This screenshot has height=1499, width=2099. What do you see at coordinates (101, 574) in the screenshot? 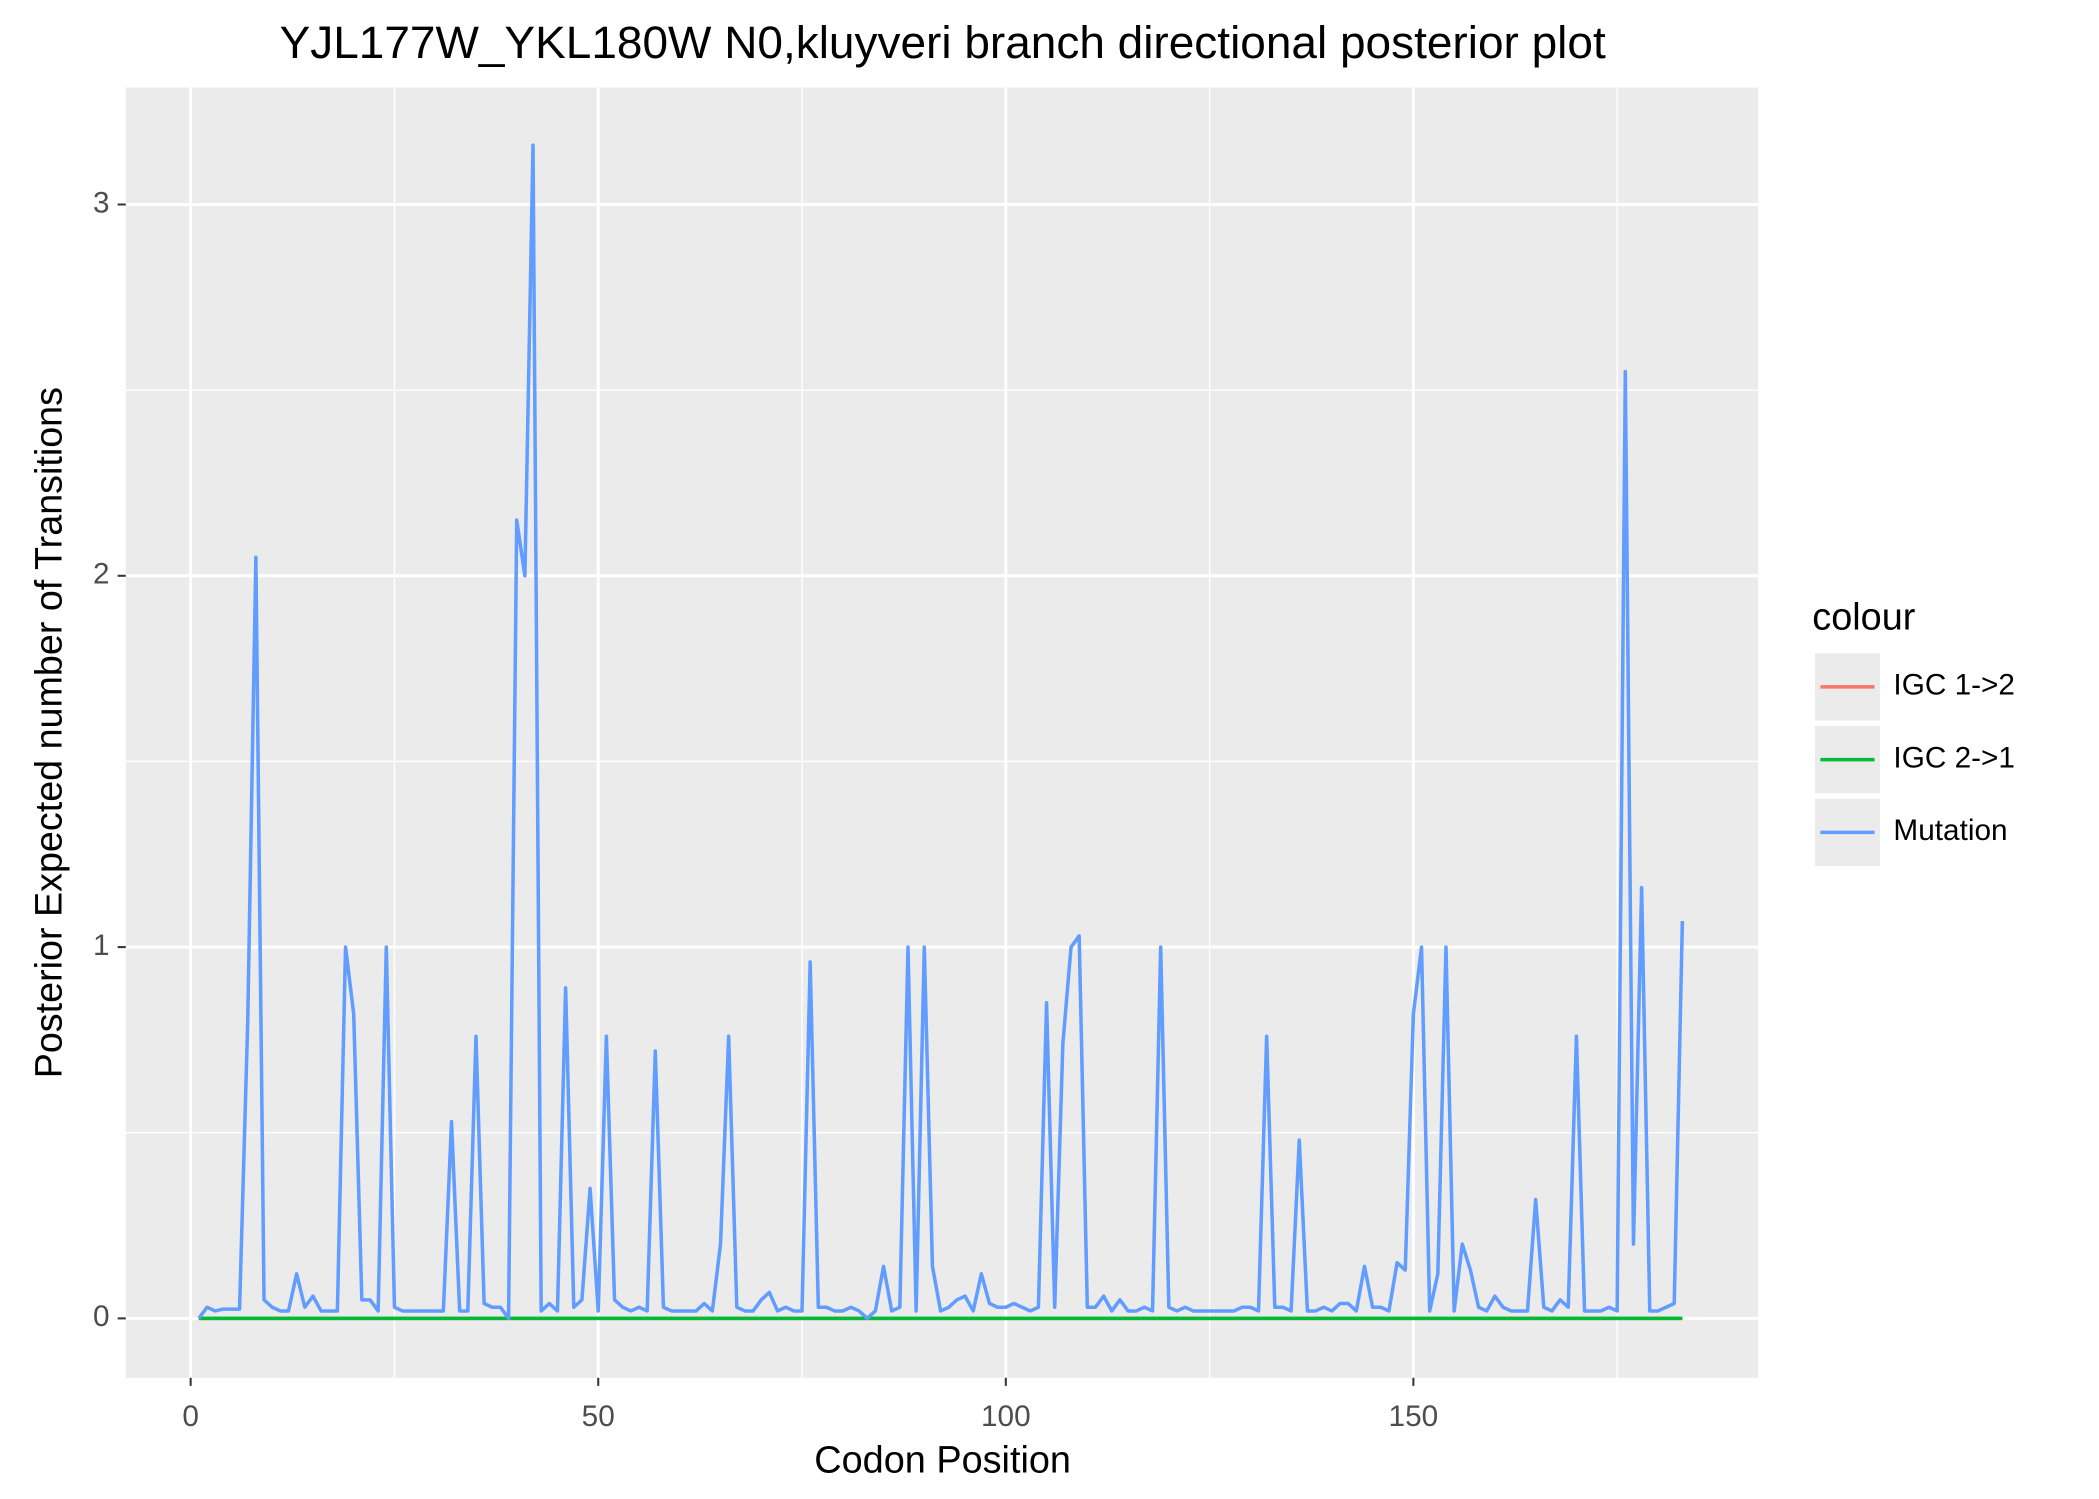
I see `y-tick-label: 2` at bounding box center [101, 574].